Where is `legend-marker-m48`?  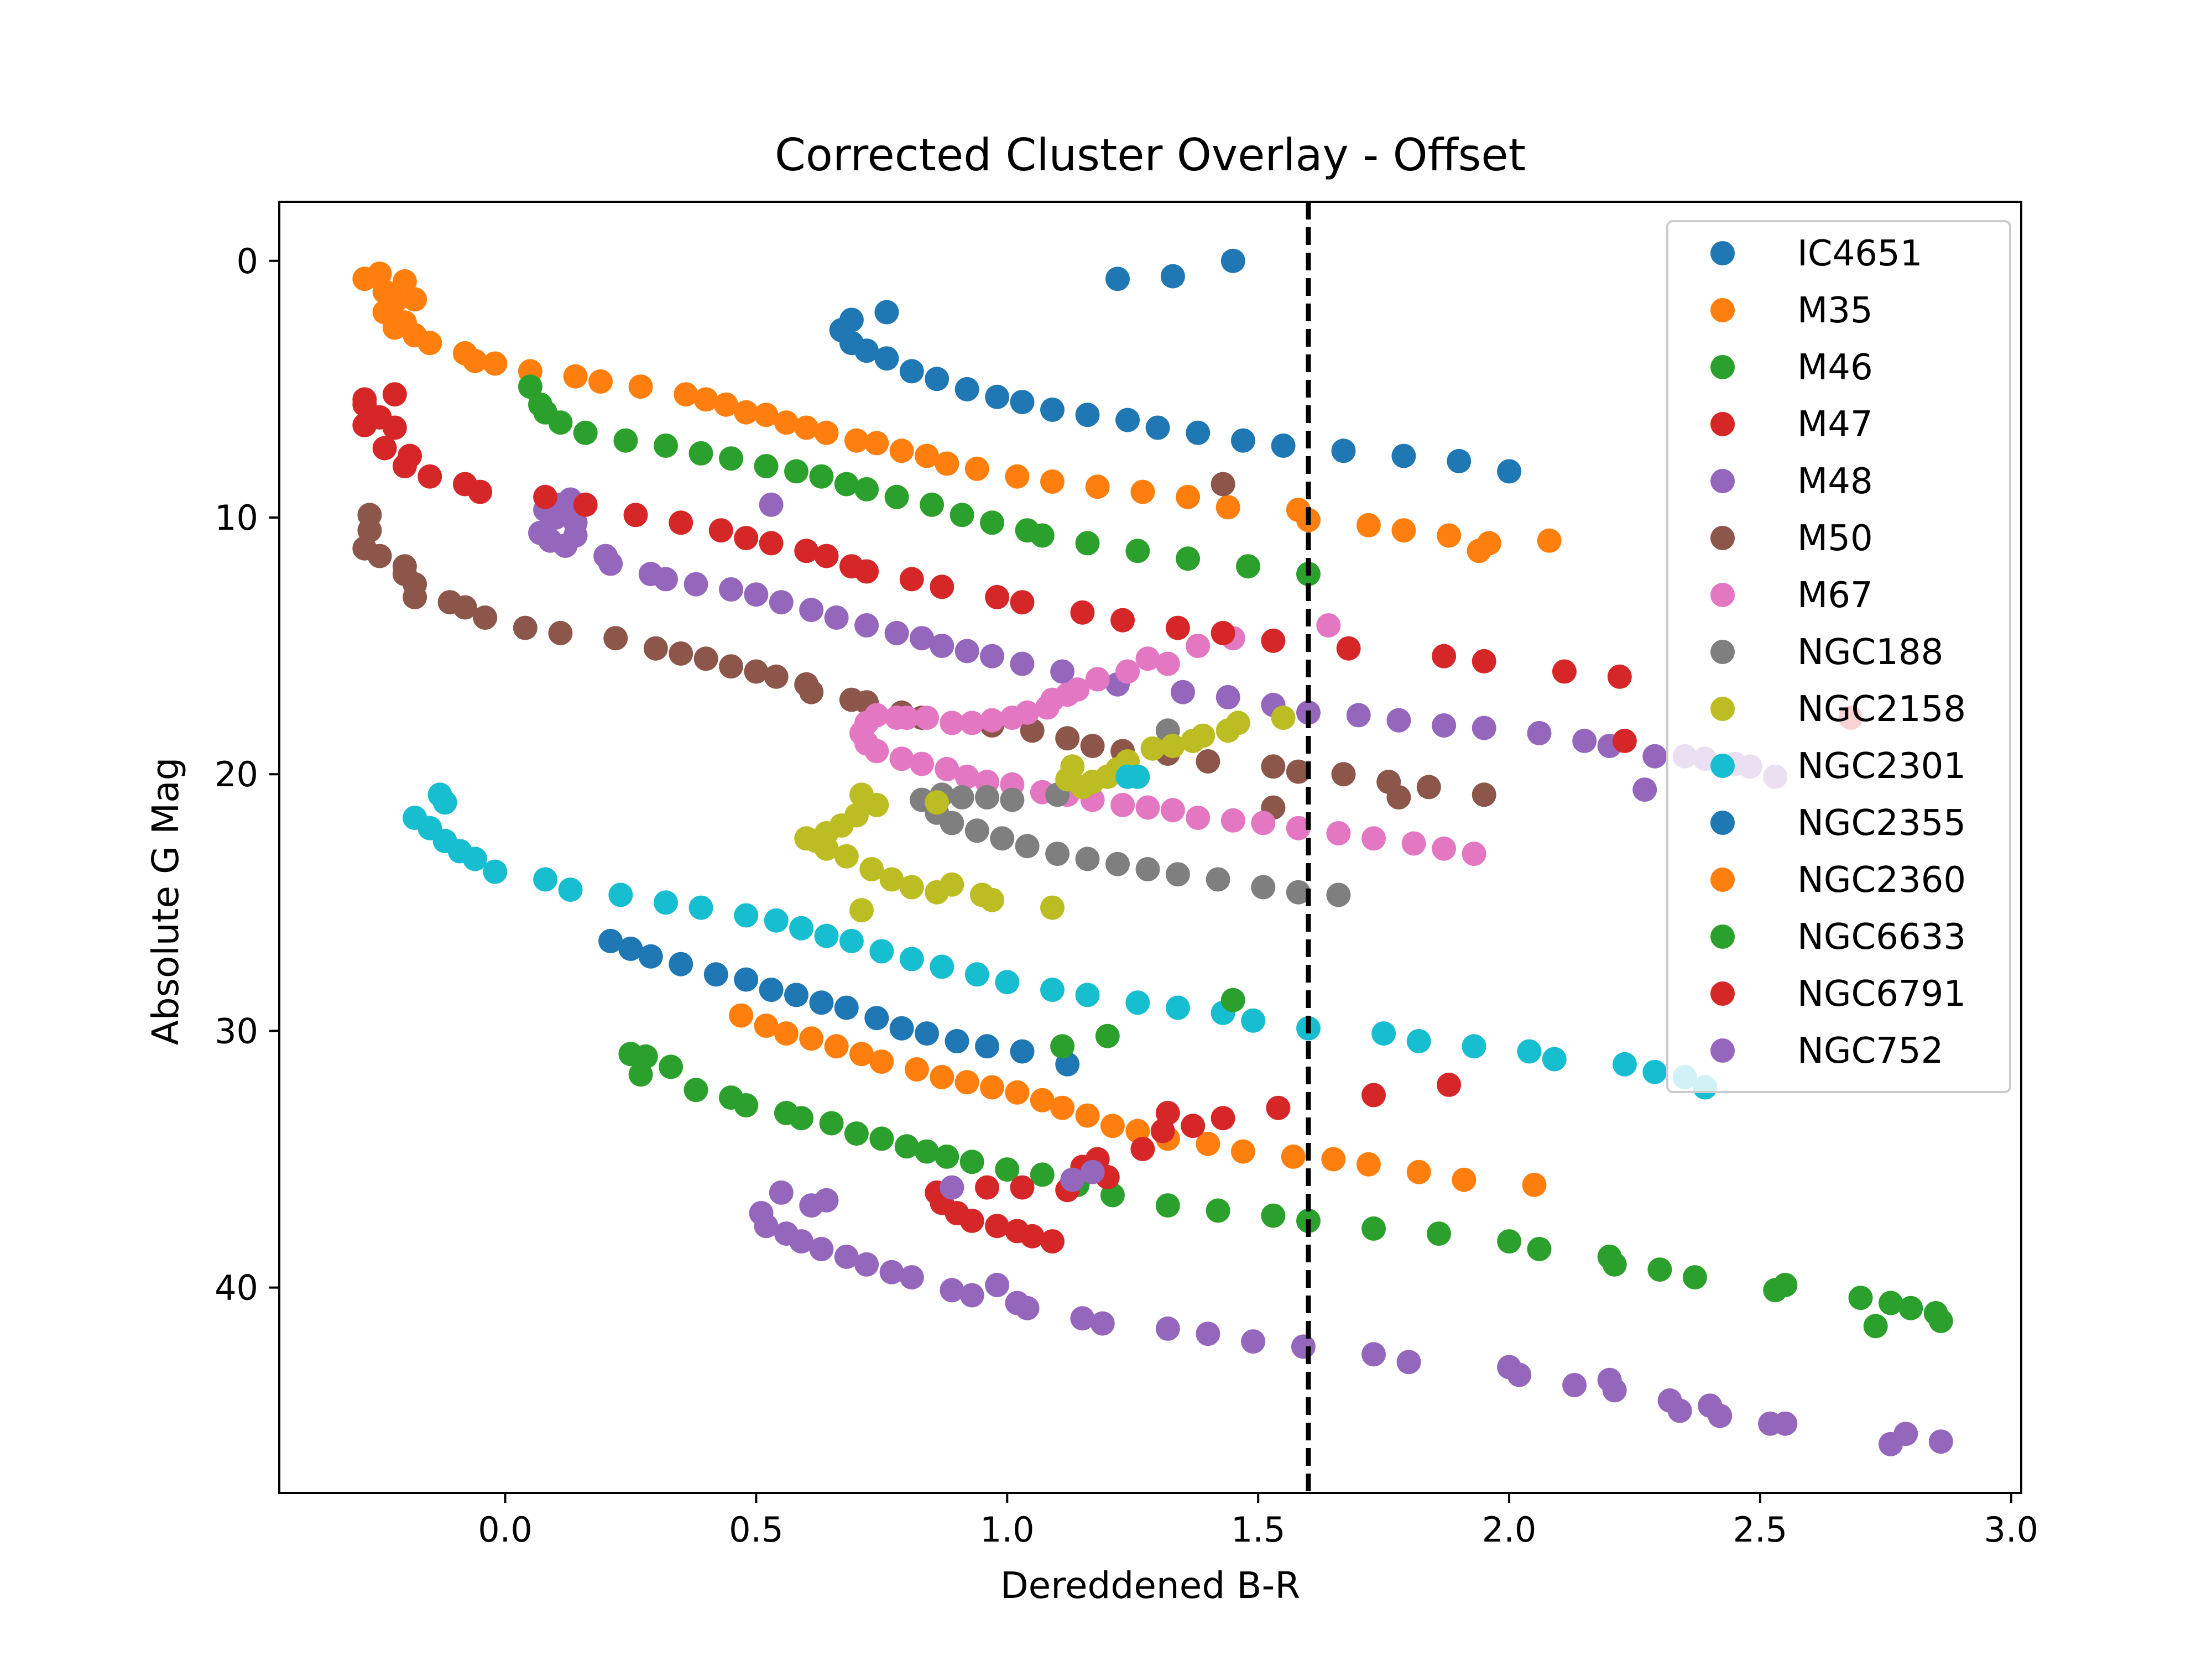
legend-marker-m48 is located at coordinates (1723, 481).